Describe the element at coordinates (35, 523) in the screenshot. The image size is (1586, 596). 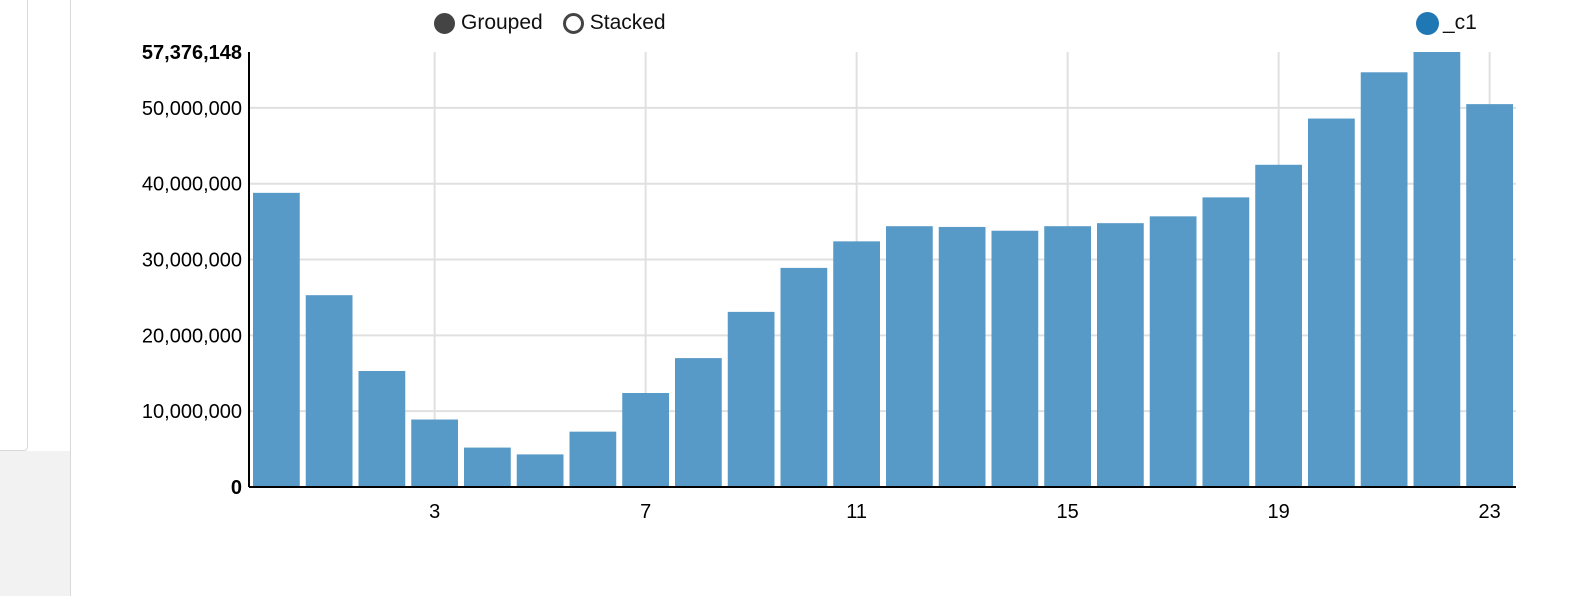
I see `side-panel-gutter` at that location.